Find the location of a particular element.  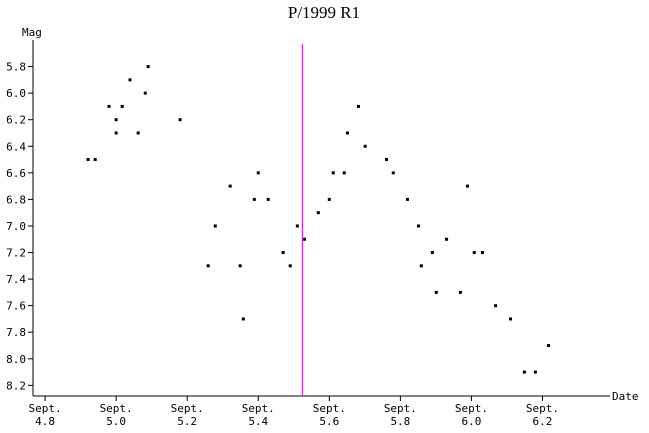

y-tick-label: 6.6 is located at coordinates (16, 173).